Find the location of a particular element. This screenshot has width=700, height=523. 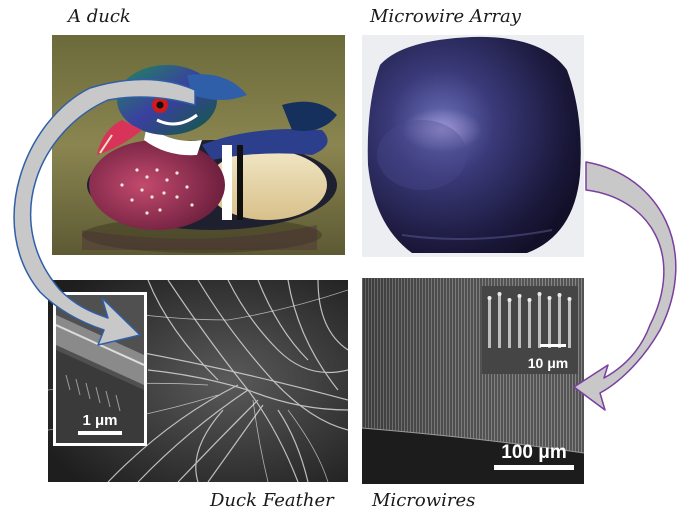

wires-main-scale-bar is located at coordinates (534, 467).